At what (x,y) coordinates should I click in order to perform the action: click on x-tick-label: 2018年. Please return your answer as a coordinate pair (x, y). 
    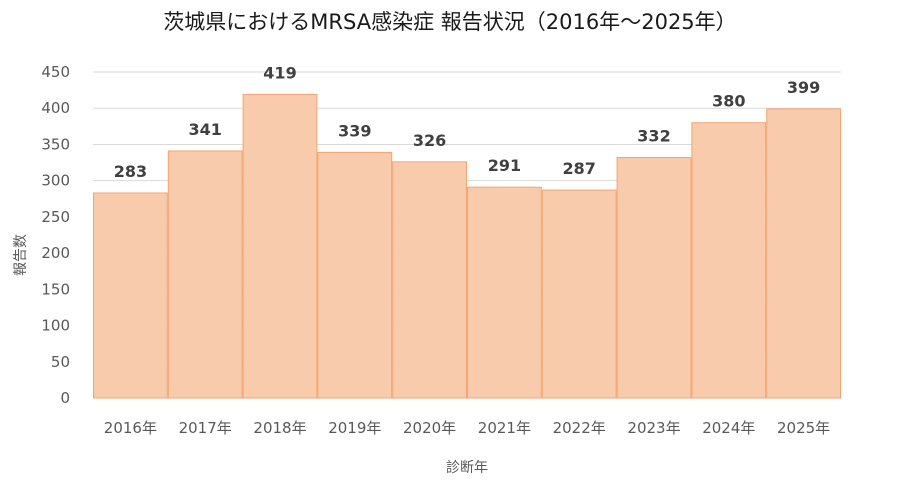
    Looking at the image, I should click on (279, 428).